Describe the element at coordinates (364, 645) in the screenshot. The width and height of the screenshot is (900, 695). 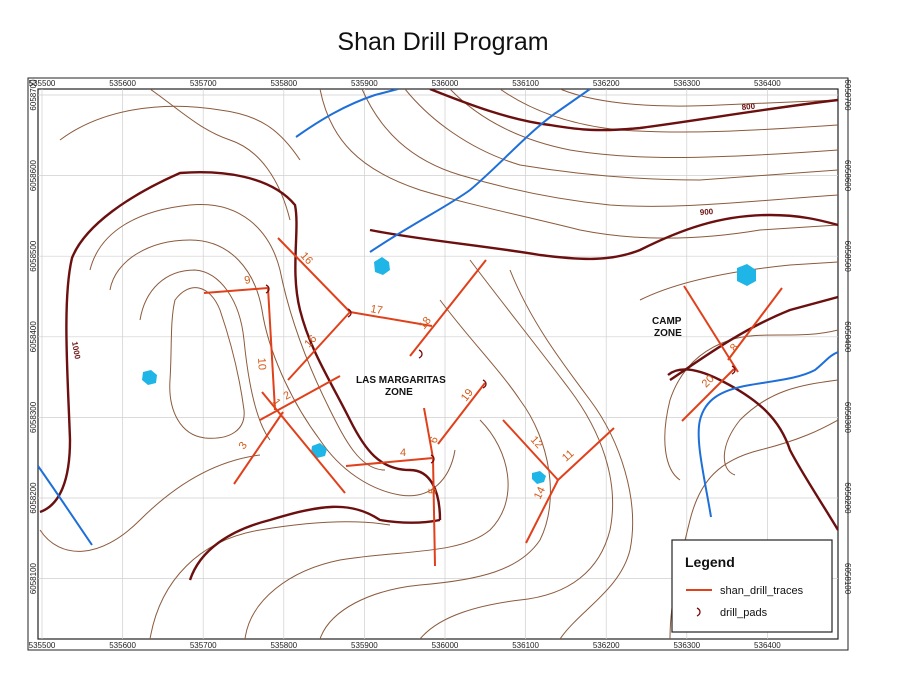
I see `x-tick-label-bottom: 535900` at that location.